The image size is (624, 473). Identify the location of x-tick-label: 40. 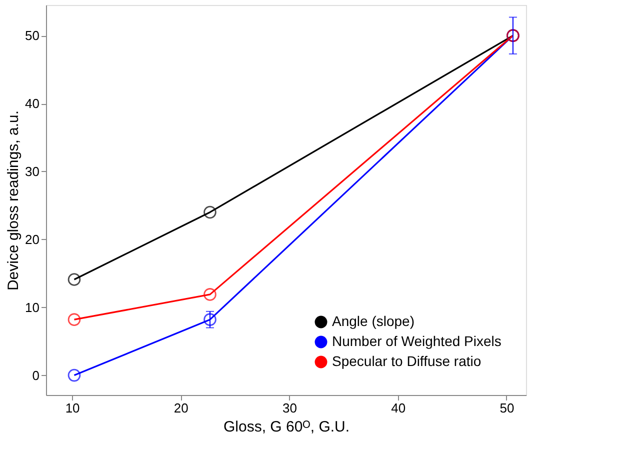
(398, 408).